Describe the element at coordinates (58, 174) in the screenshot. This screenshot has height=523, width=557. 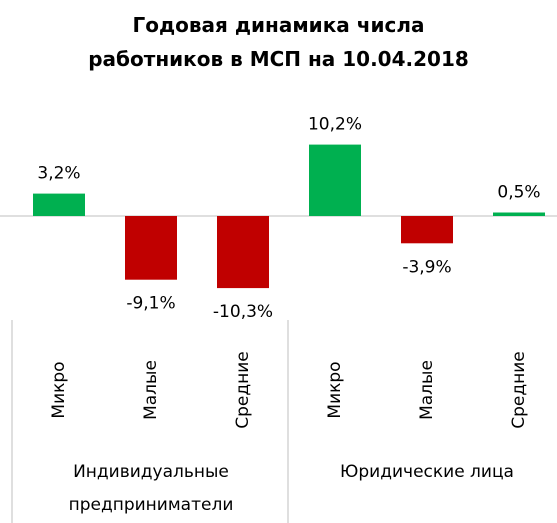
I see `value-label: 3,2%` at that location.